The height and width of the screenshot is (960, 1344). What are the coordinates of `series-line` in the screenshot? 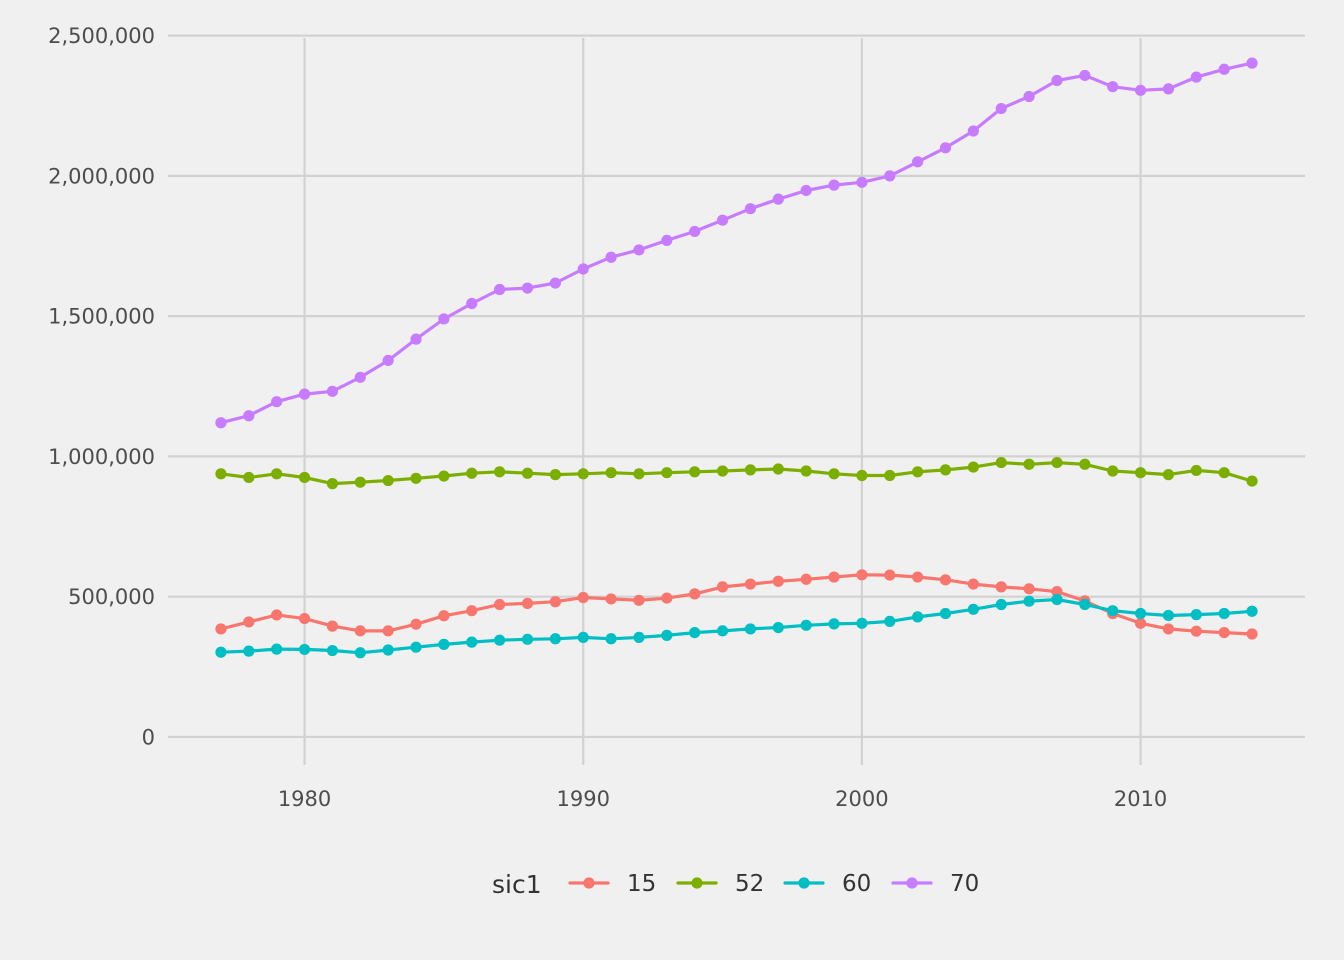 It's located at (736, 604).